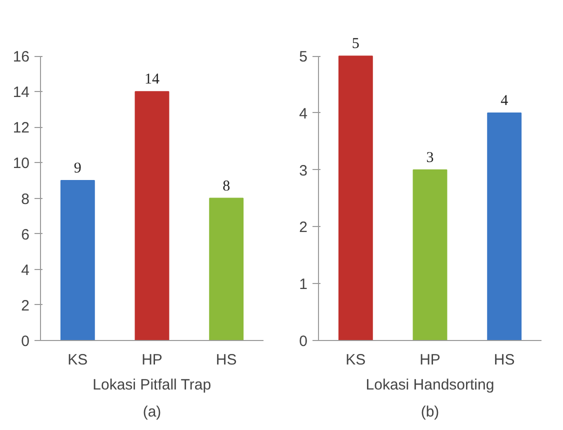 Image resolution: width=563 pixels, height=430 pixels. What do you see at coordinates (78, 168) in the screenshot?
I see `data-label: 9` at bounding box center [78, 168].